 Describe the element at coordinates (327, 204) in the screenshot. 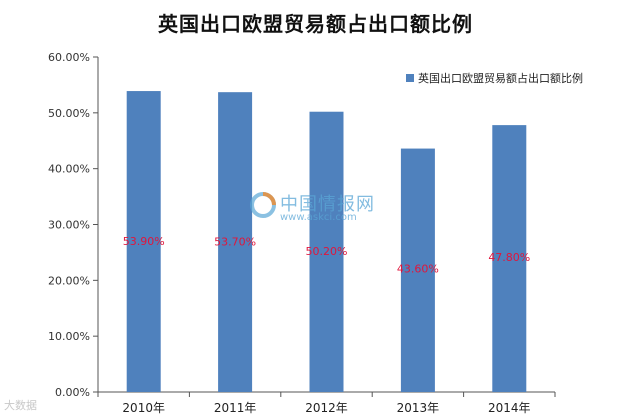

I see `watermark-brand: 中国情报网` at that location.